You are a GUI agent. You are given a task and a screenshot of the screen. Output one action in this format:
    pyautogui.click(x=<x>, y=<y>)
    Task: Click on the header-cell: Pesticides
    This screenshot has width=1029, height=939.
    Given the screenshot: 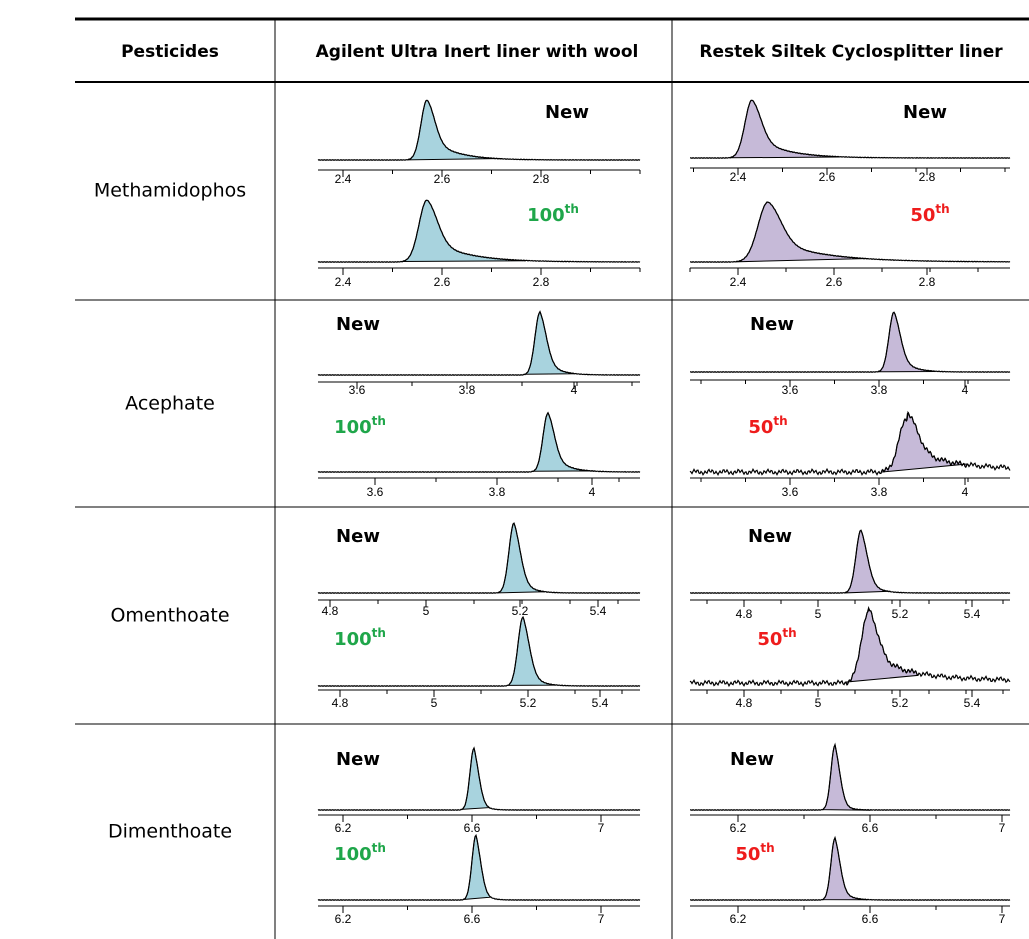 What is the action you would take?
    pyautogui.click(x=170, y=52)
    